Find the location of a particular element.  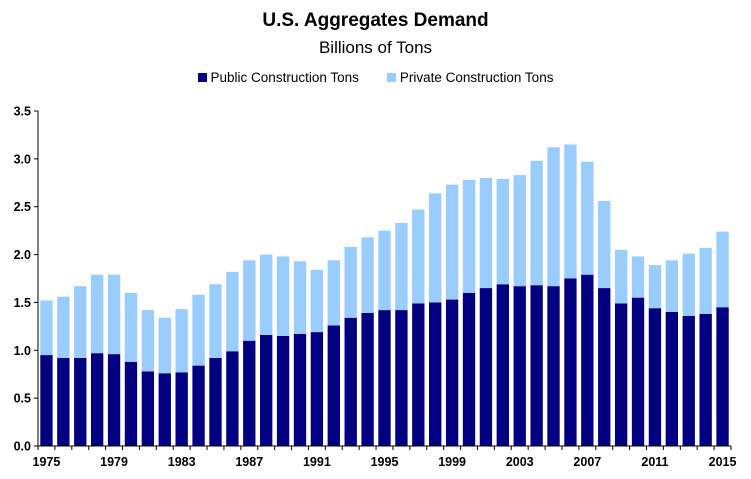

bar-public-1997 is located at coordinates (418, 374).